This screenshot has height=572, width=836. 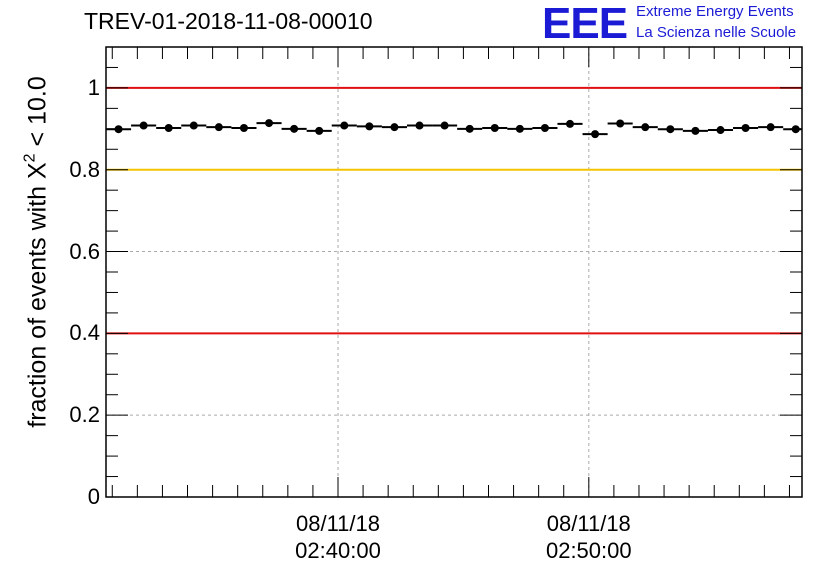 I want to click on x-tick-time: 02:40:00, so click(x=338, y=550).